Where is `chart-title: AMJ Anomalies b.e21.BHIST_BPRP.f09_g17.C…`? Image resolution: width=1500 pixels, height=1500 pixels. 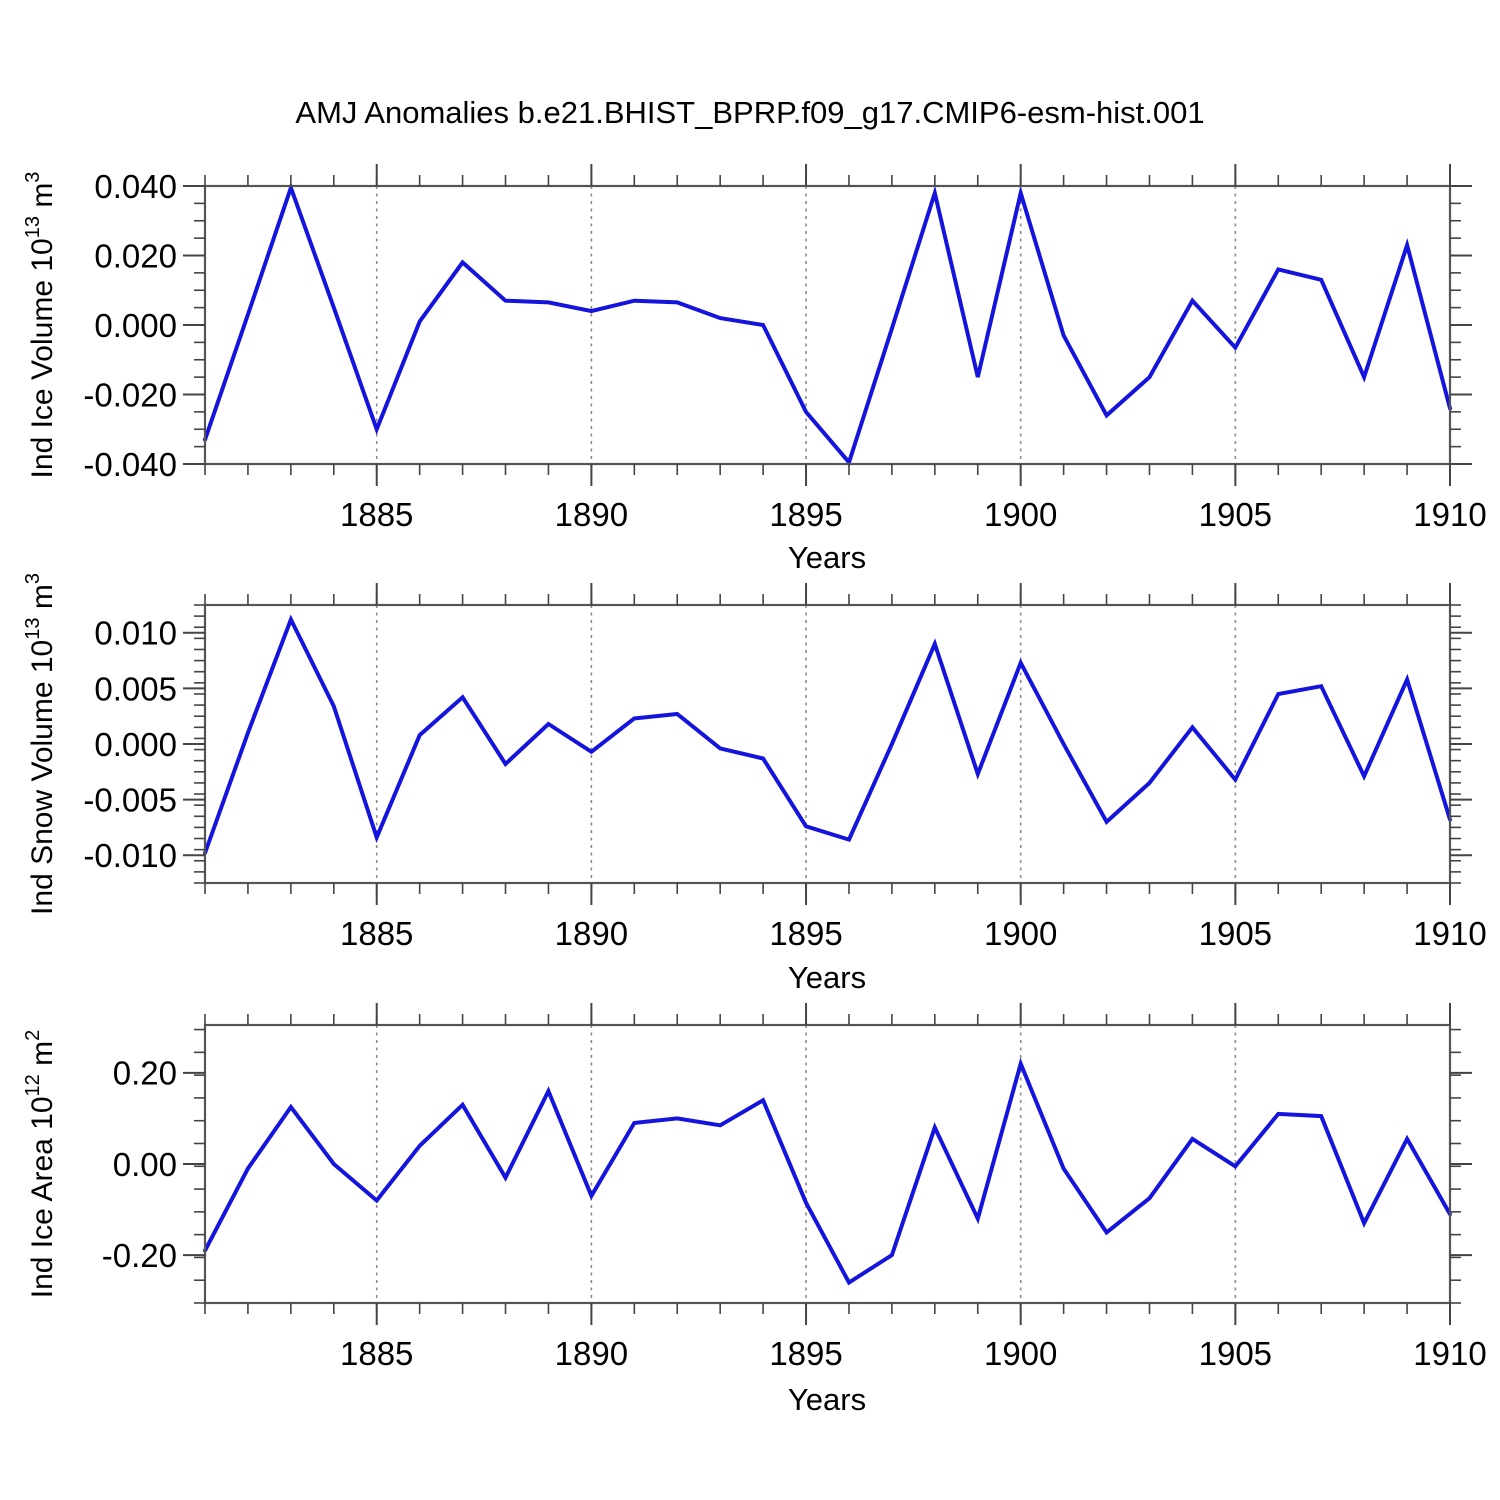 chart-title: AMJ Anomalies b.e21.BHIST_BPRP.f09_g17.C… is located at coordinates (750, 112).